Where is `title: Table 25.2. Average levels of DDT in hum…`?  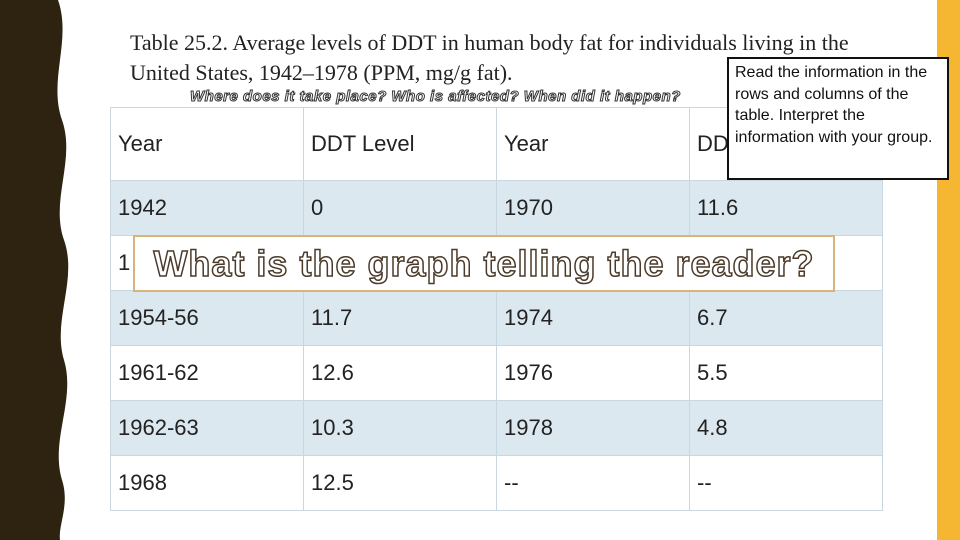 title: Table 25.2. Average levels of DDT in hum… is located at coordinates (489, 57).